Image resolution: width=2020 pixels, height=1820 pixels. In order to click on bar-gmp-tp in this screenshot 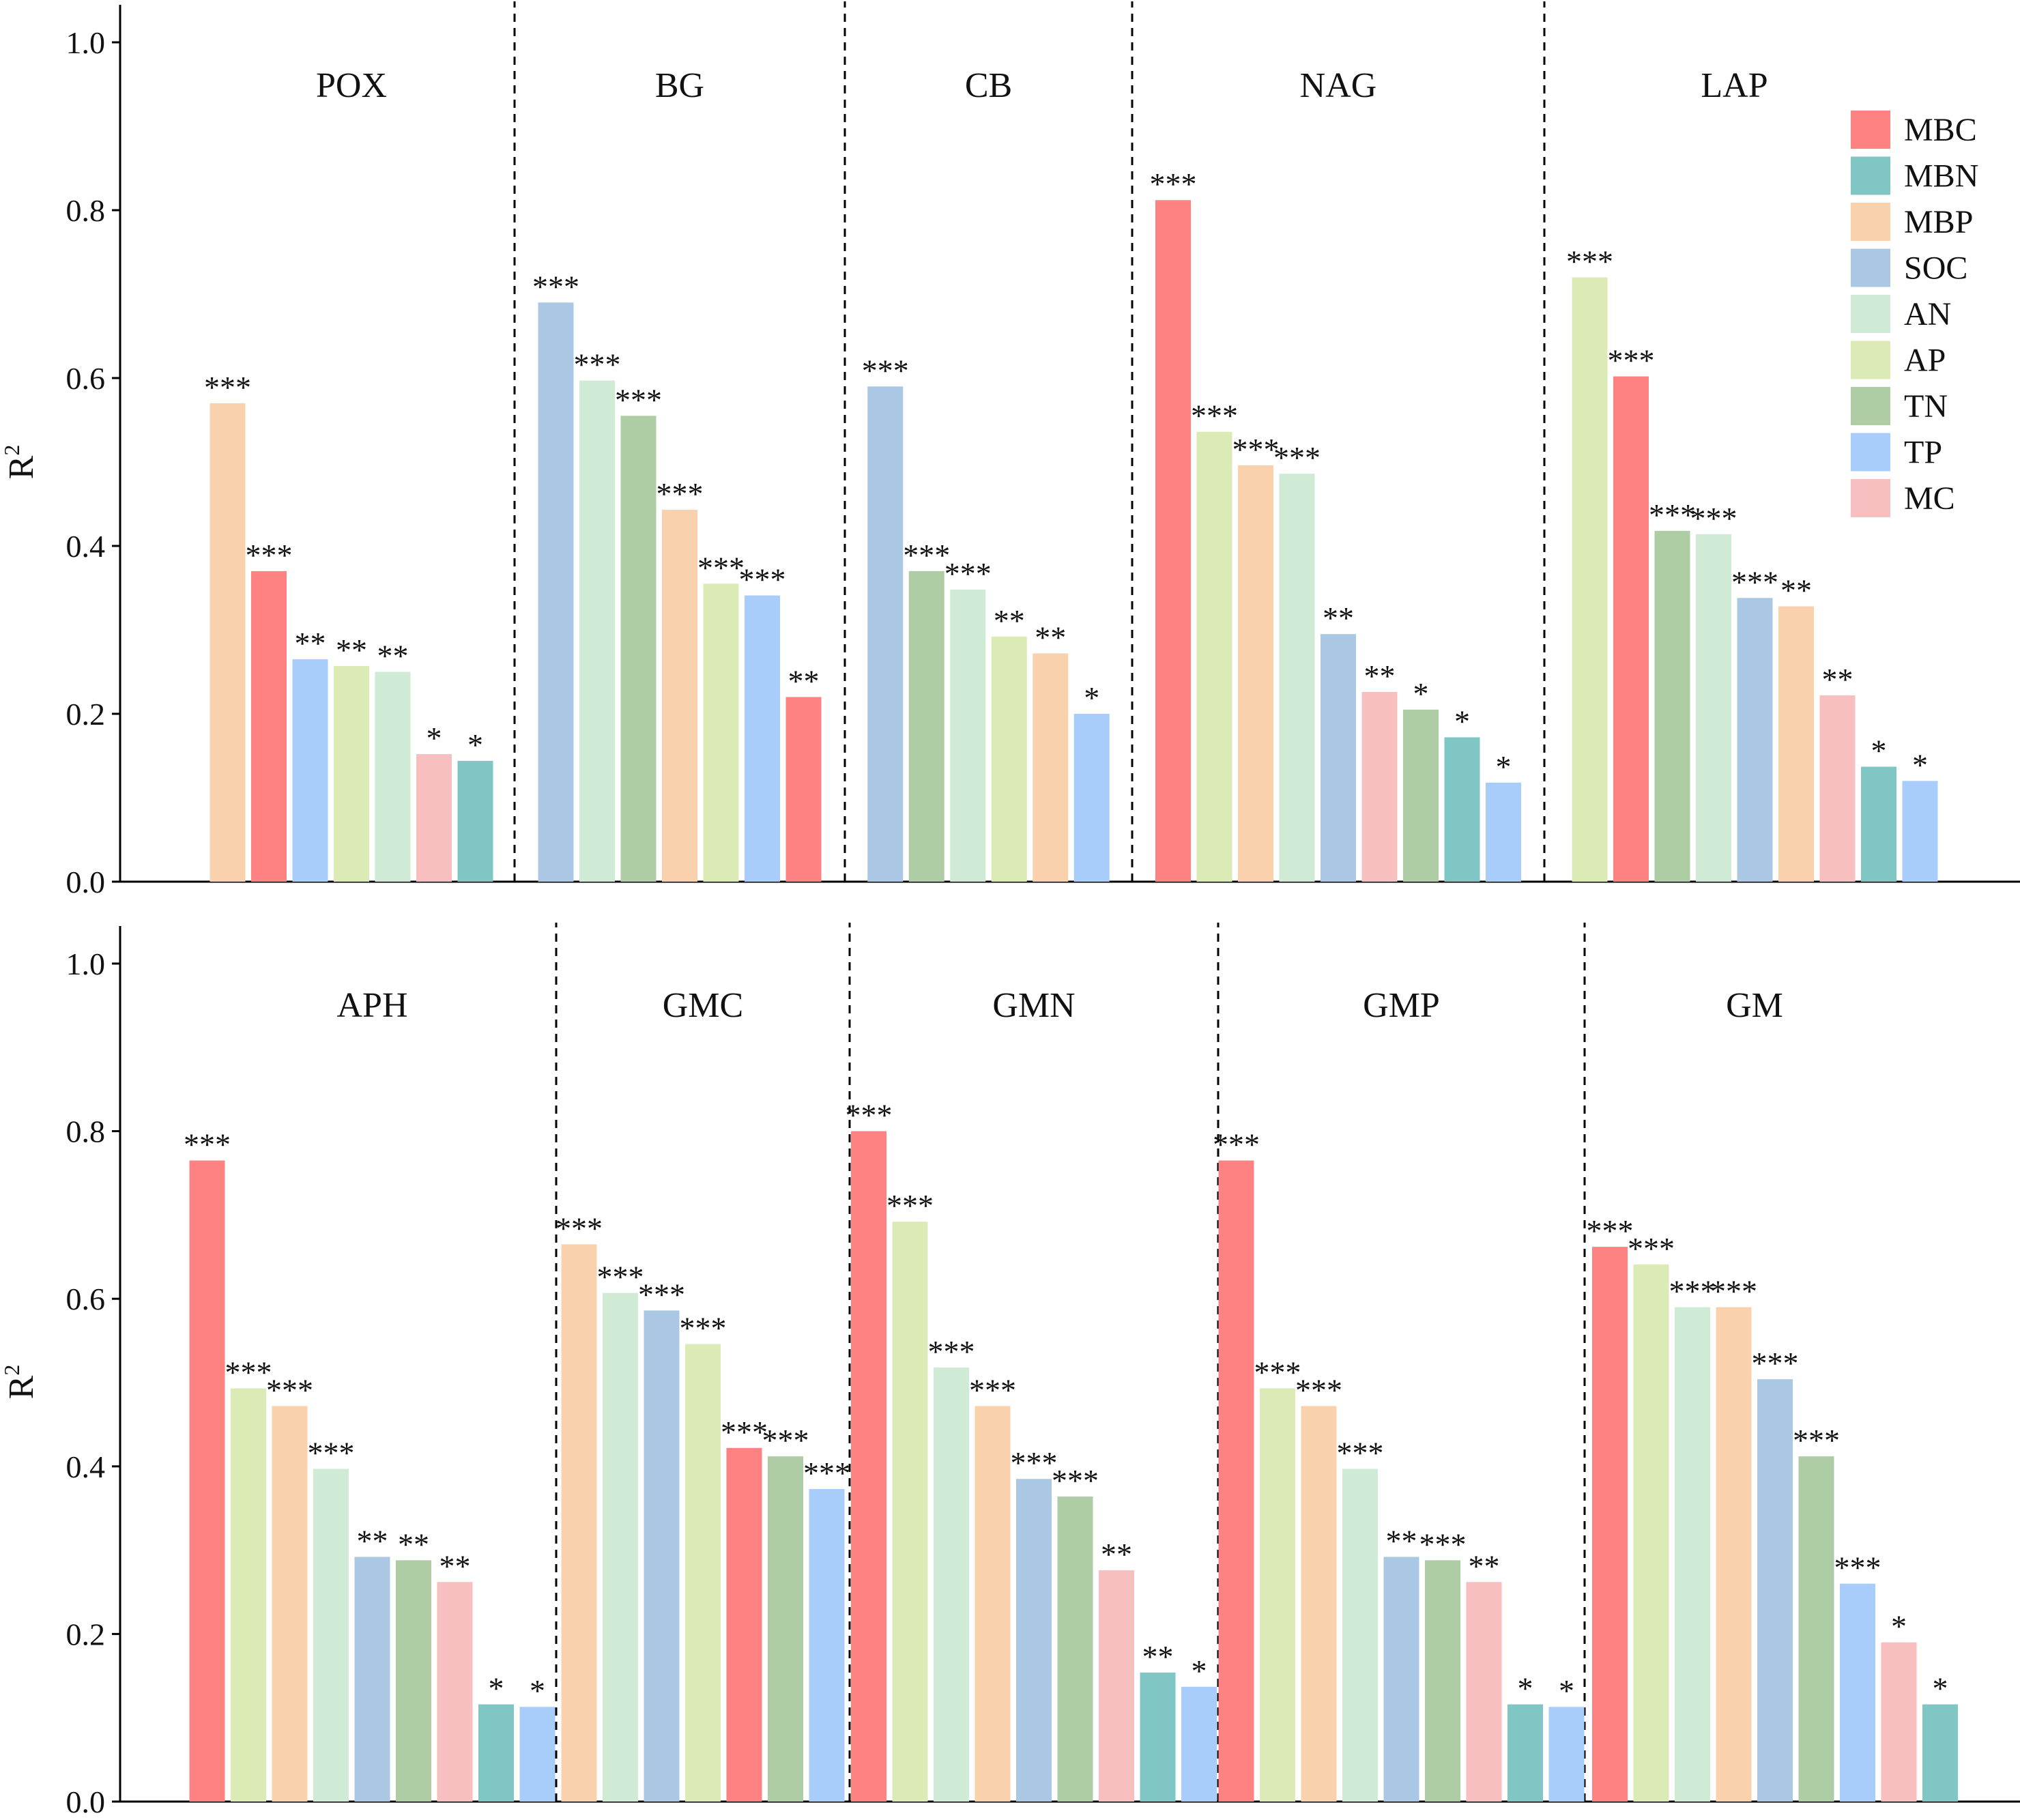, I will do `click(1566, 1754)`.